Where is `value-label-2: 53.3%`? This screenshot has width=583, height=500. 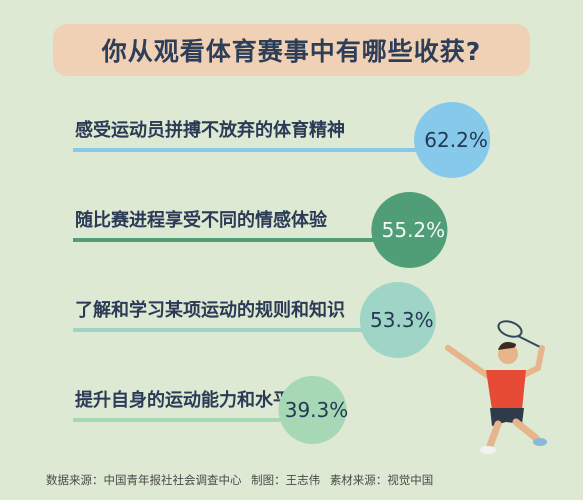 value-label-2: 53.3% is located at coordinates (402, 320).